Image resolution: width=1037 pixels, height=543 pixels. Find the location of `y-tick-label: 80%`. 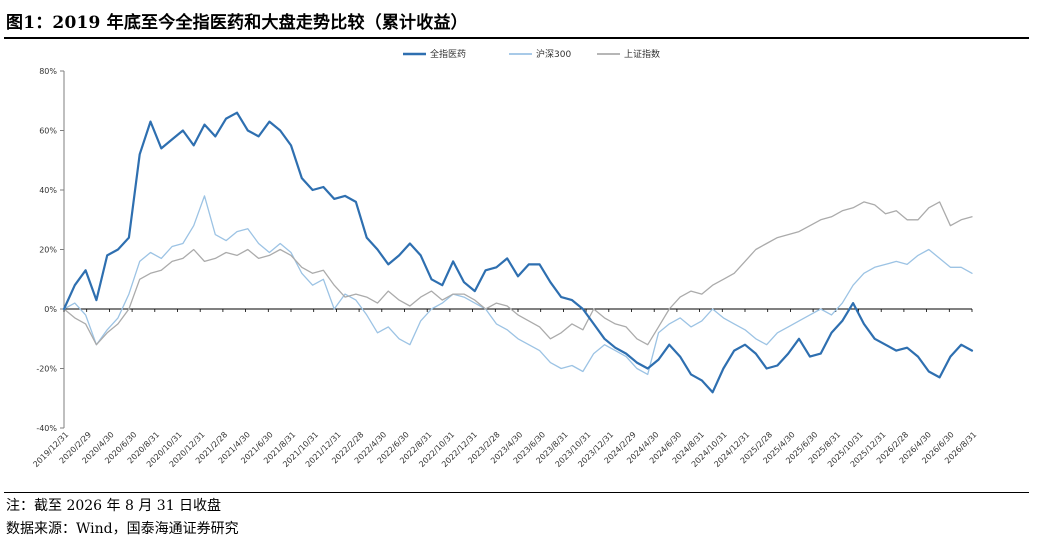

y-tick-label: 80% is located at coordinates (48, 71).